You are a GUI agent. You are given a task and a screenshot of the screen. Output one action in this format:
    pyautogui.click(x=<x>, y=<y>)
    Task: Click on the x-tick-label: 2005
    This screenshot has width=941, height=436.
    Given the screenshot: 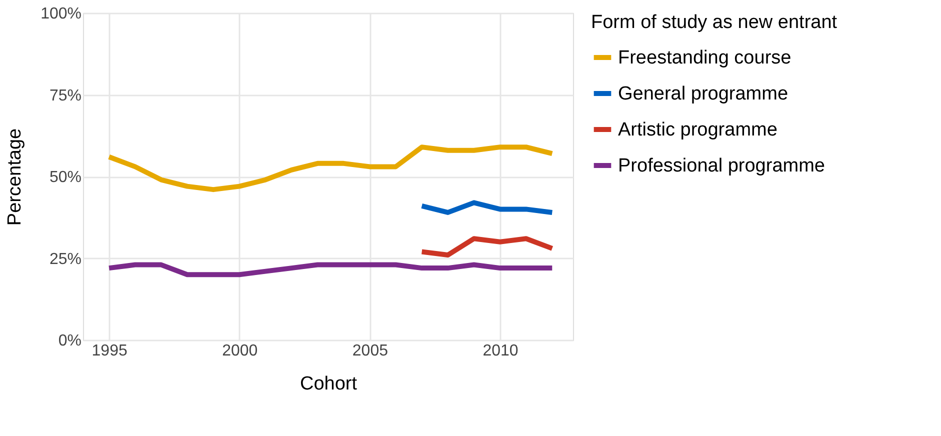 What is the action you would take?
    pyautogui.click(x=370, y=351)
    